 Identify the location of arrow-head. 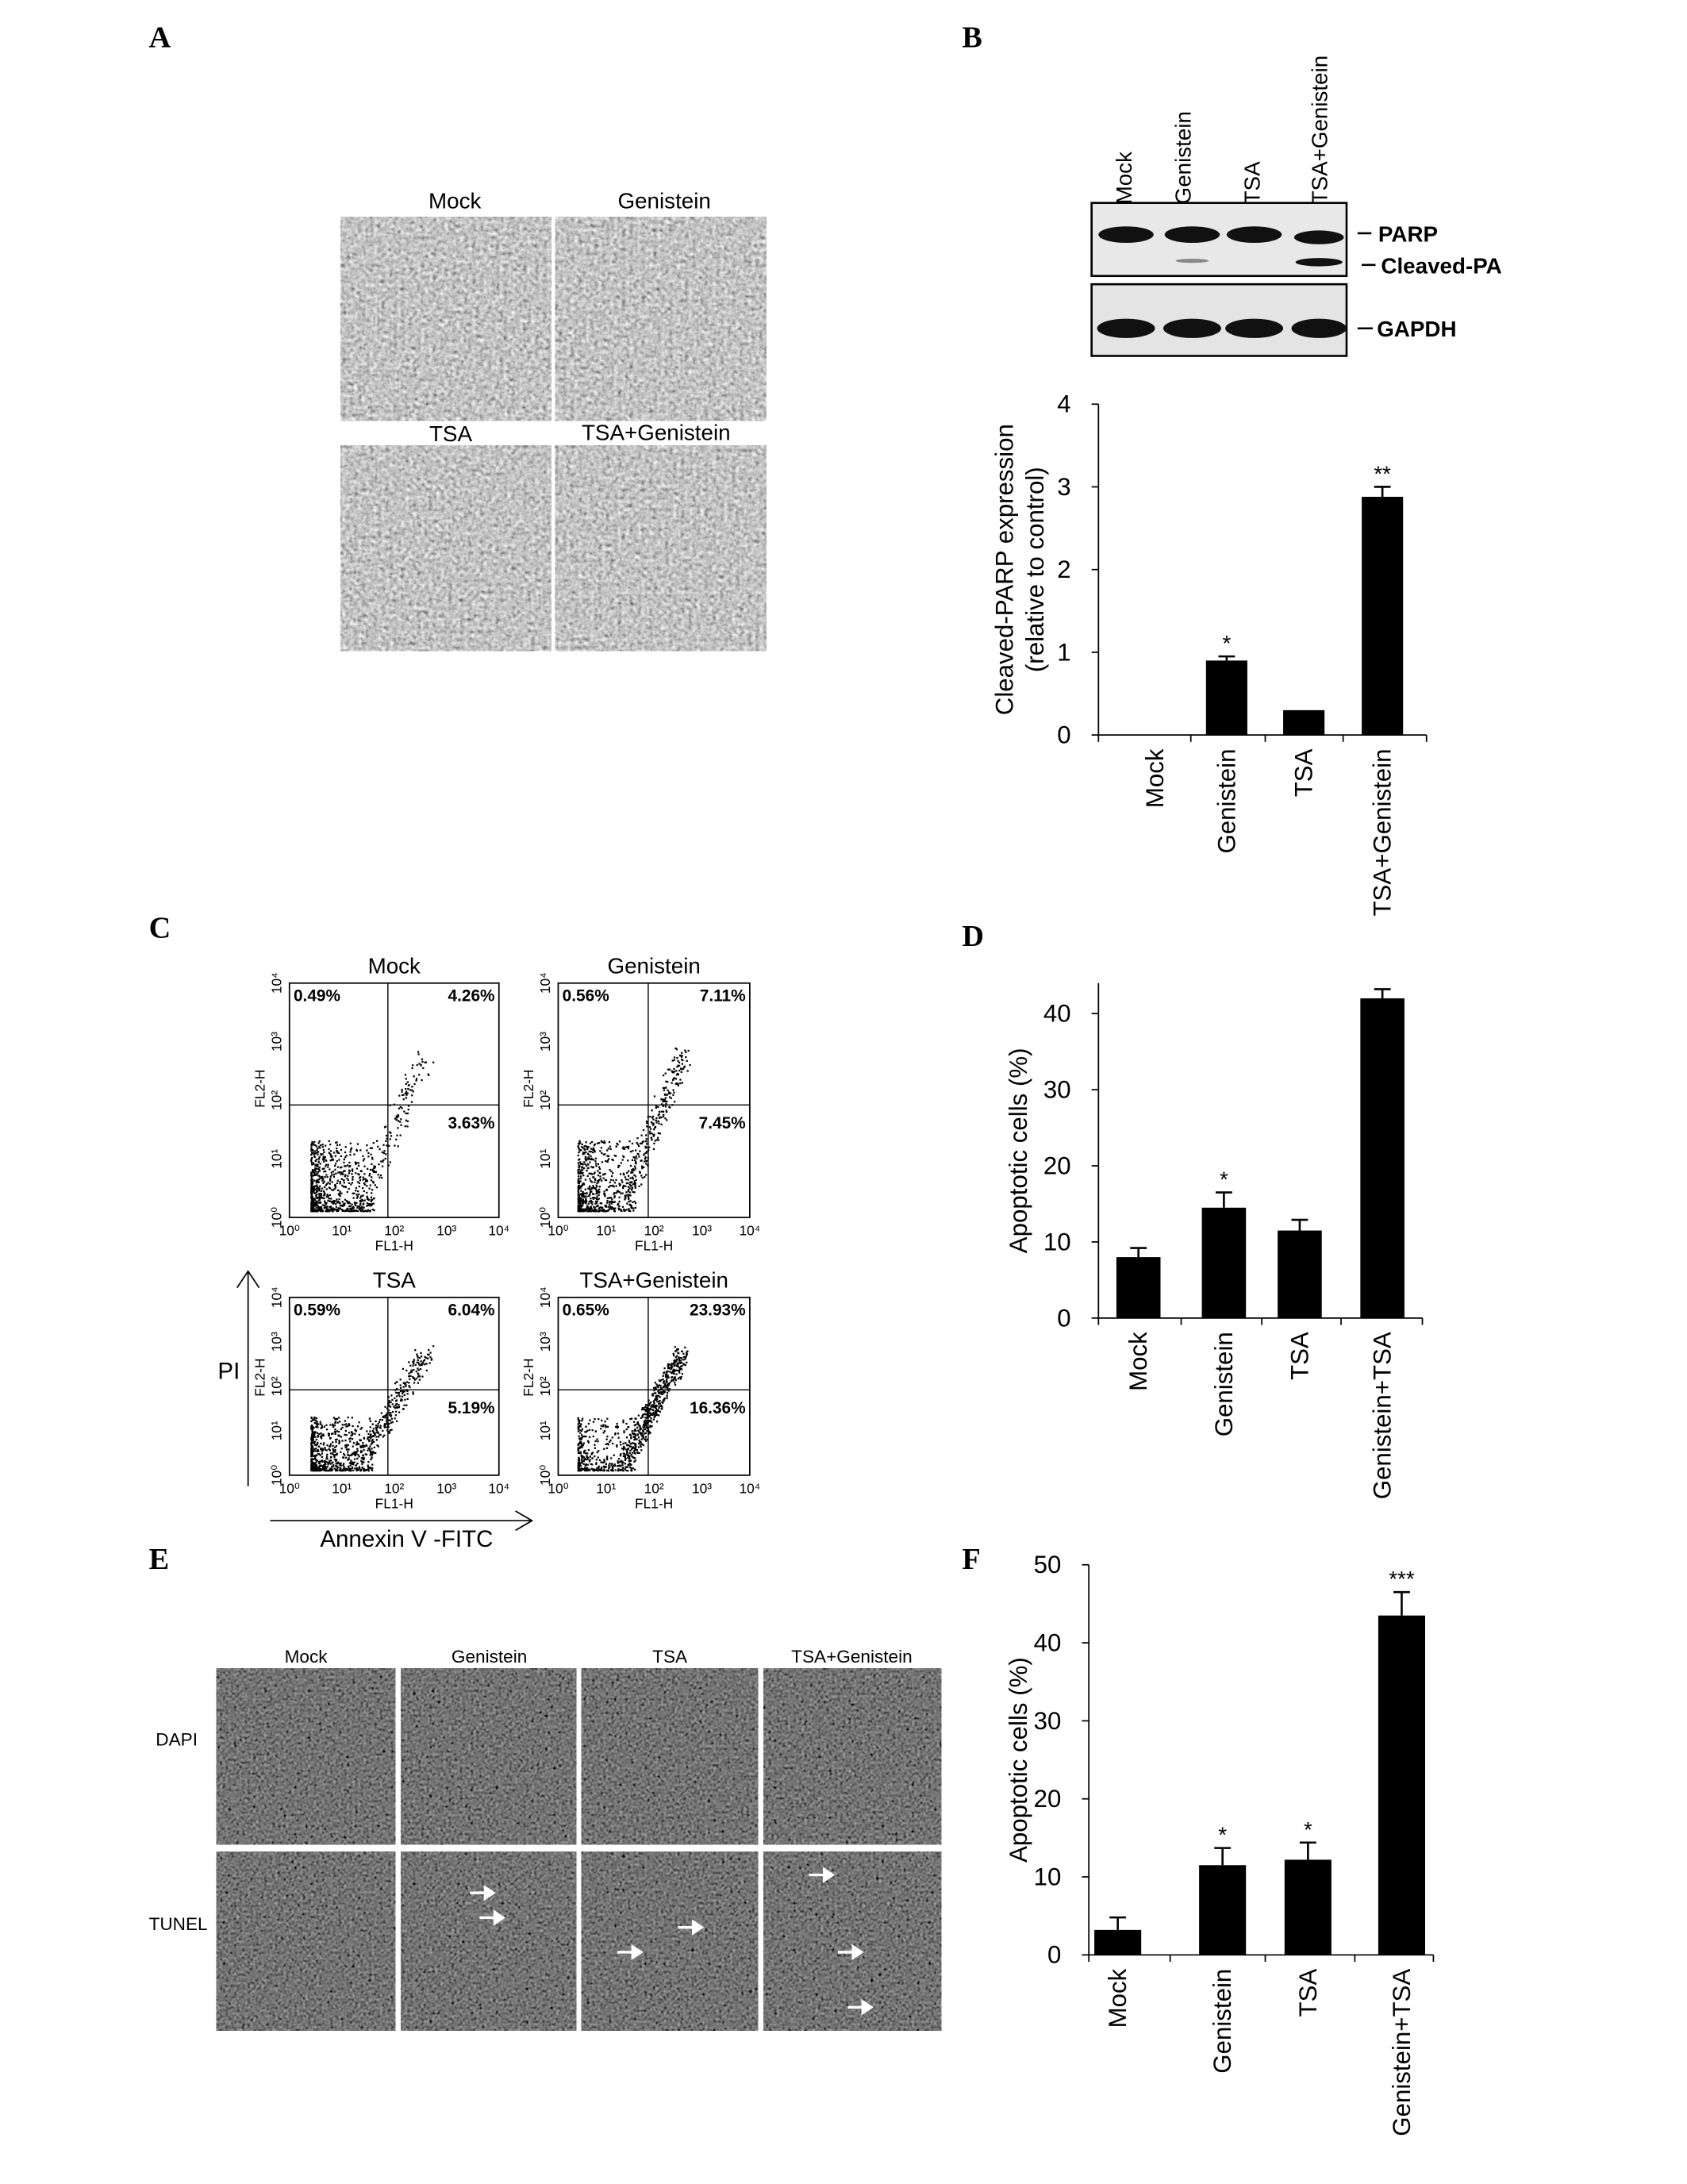
(524, 1521).